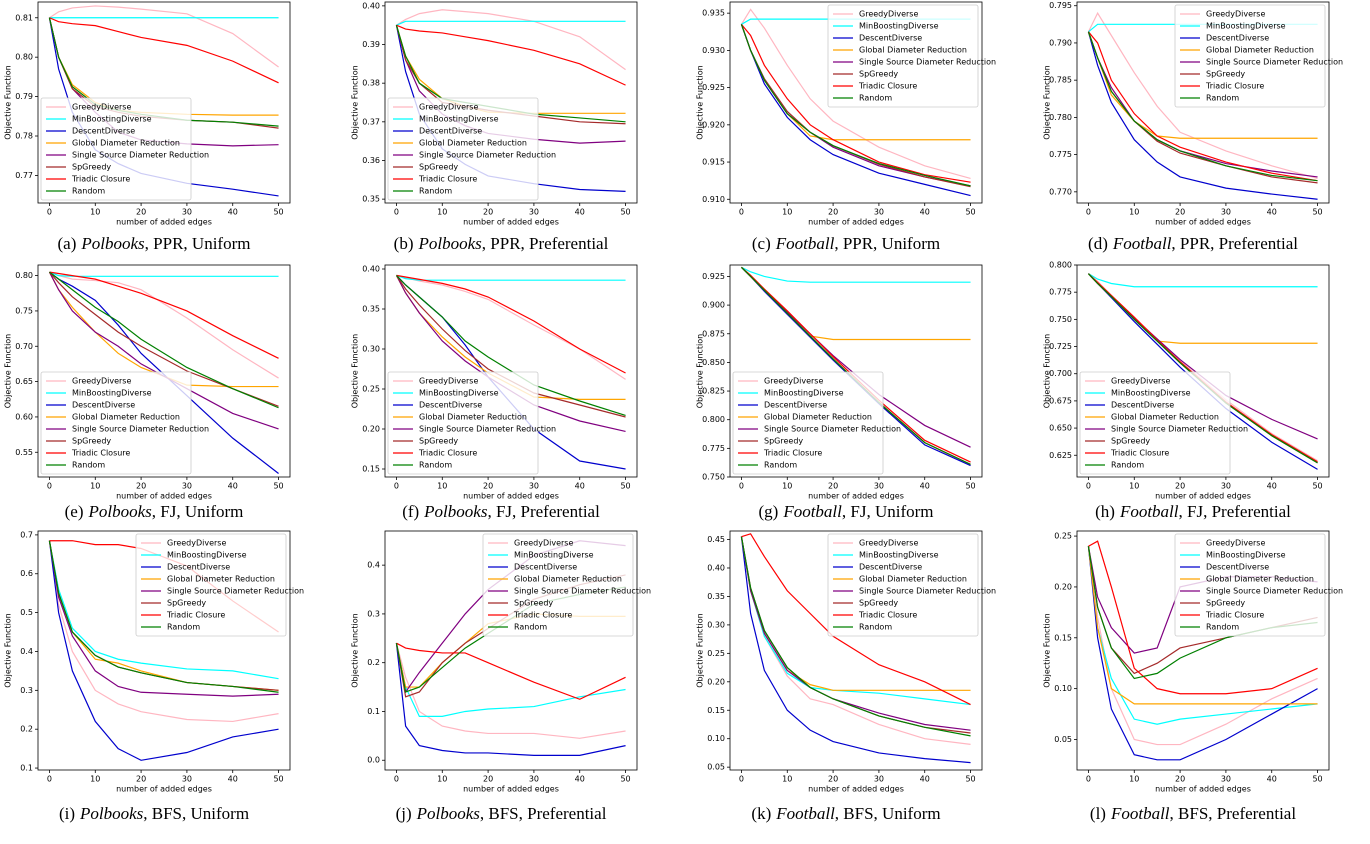  What do you see at coordinates (1088, 779) in the screenshot?
I see `x-tick-label: 0` at bounding box center [1088, 779].